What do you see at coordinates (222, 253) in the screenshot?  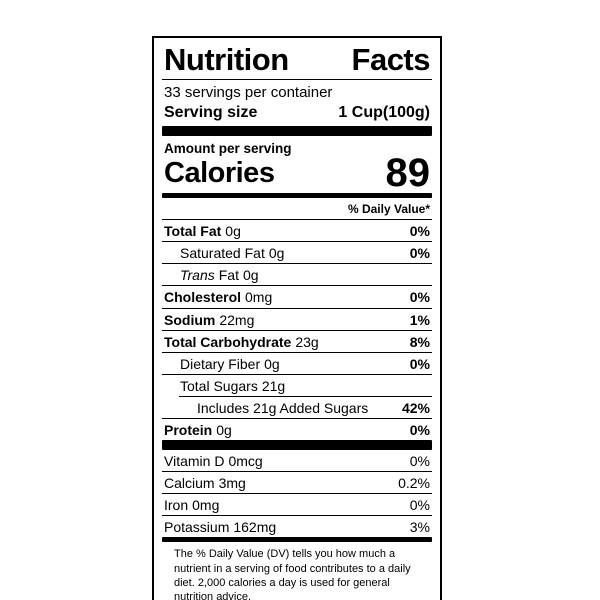 I see `nutrient-name: Saturated Fat` at bounding box center [222, 253].